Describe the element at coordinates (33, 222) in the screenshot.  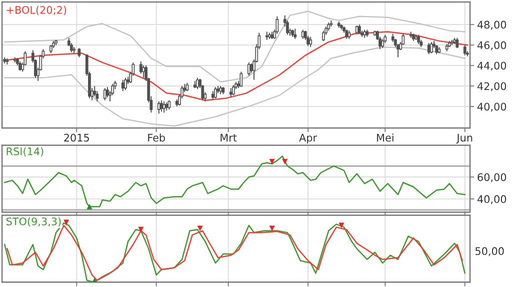
I see `series-label: STO(9,3,3)` at that location.